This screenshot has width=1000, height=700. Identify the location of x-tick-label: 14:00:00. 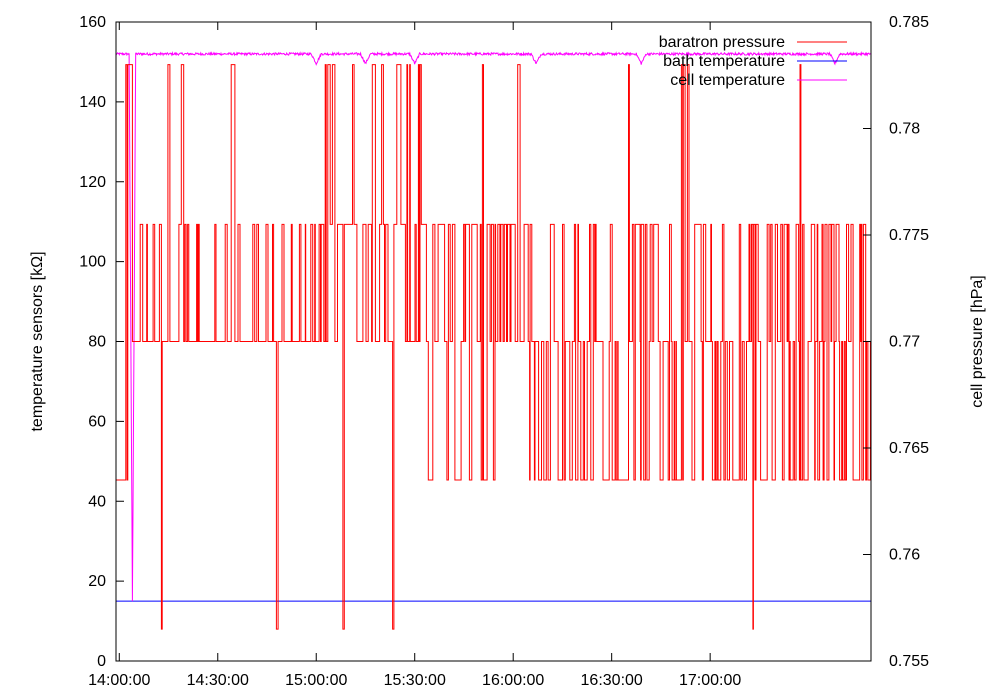
(119, 680).